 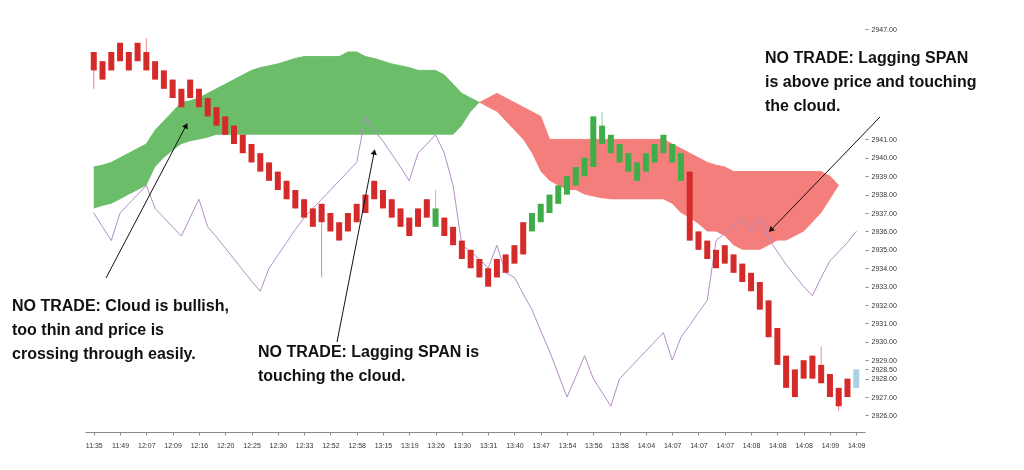 I want to click on annotation: NO TRADE: Lagging SPAN is touching the cloud., so click(x=369, y=363).